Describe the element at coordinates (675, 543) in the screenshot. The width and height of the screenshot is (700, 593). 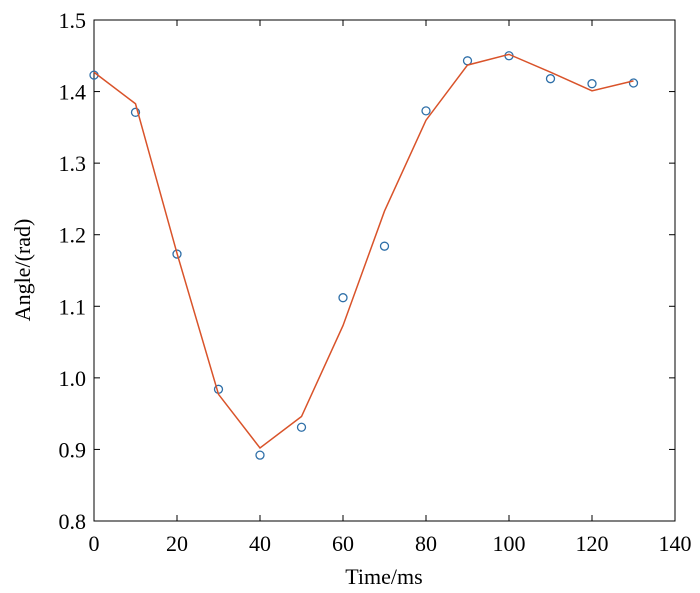
I see `x-tick-label: 140` at that location.